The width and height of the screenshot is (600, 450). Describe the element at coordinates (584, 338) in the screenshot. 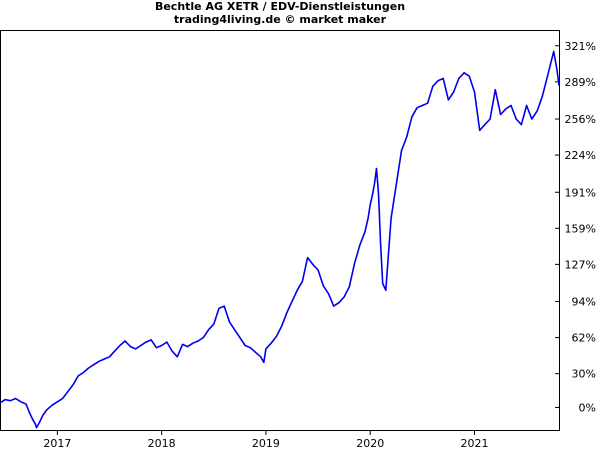

I see `y-tick-label: 62%` at that location.